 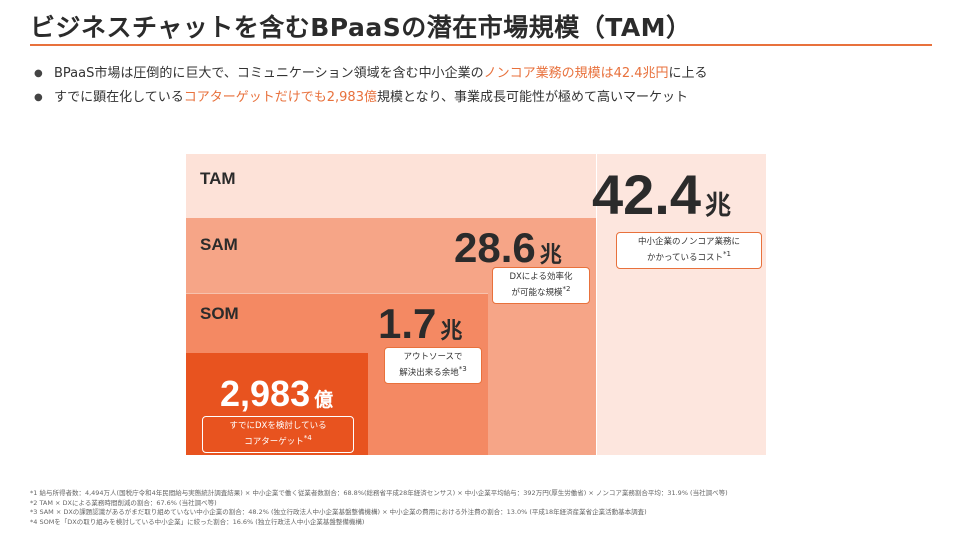 I want to click on som-note: アウトソースで 解決出来る余地*3, so click(x=433, y=365).